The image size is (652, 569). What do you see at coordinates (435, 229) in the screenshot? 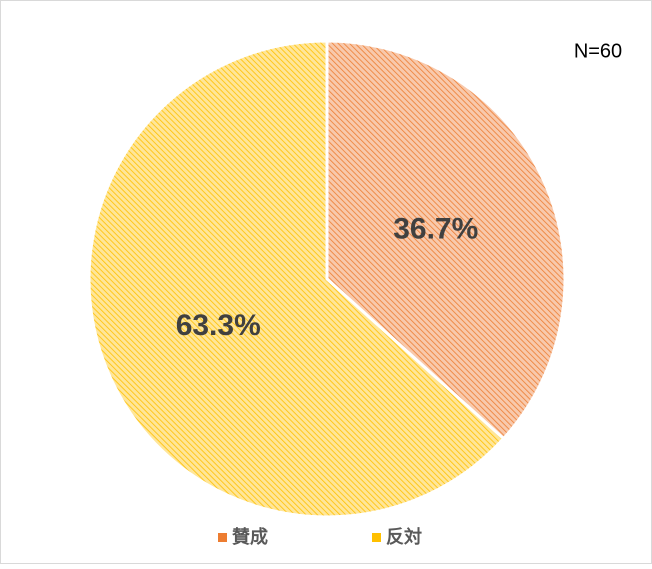
I see `data-label: 36.7%` at bounding box center [435, 229].